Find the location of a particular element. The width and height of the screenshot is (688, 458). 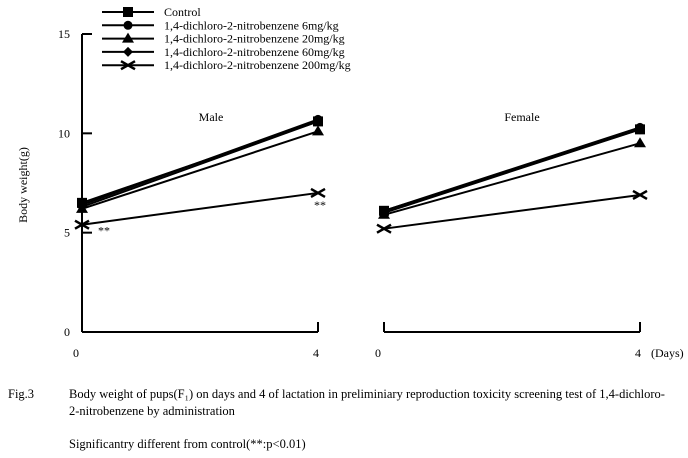

legend-item: 1,4-dichloro-2-nitrobenzene 60mg/kg is located at coordinates (223, 52).